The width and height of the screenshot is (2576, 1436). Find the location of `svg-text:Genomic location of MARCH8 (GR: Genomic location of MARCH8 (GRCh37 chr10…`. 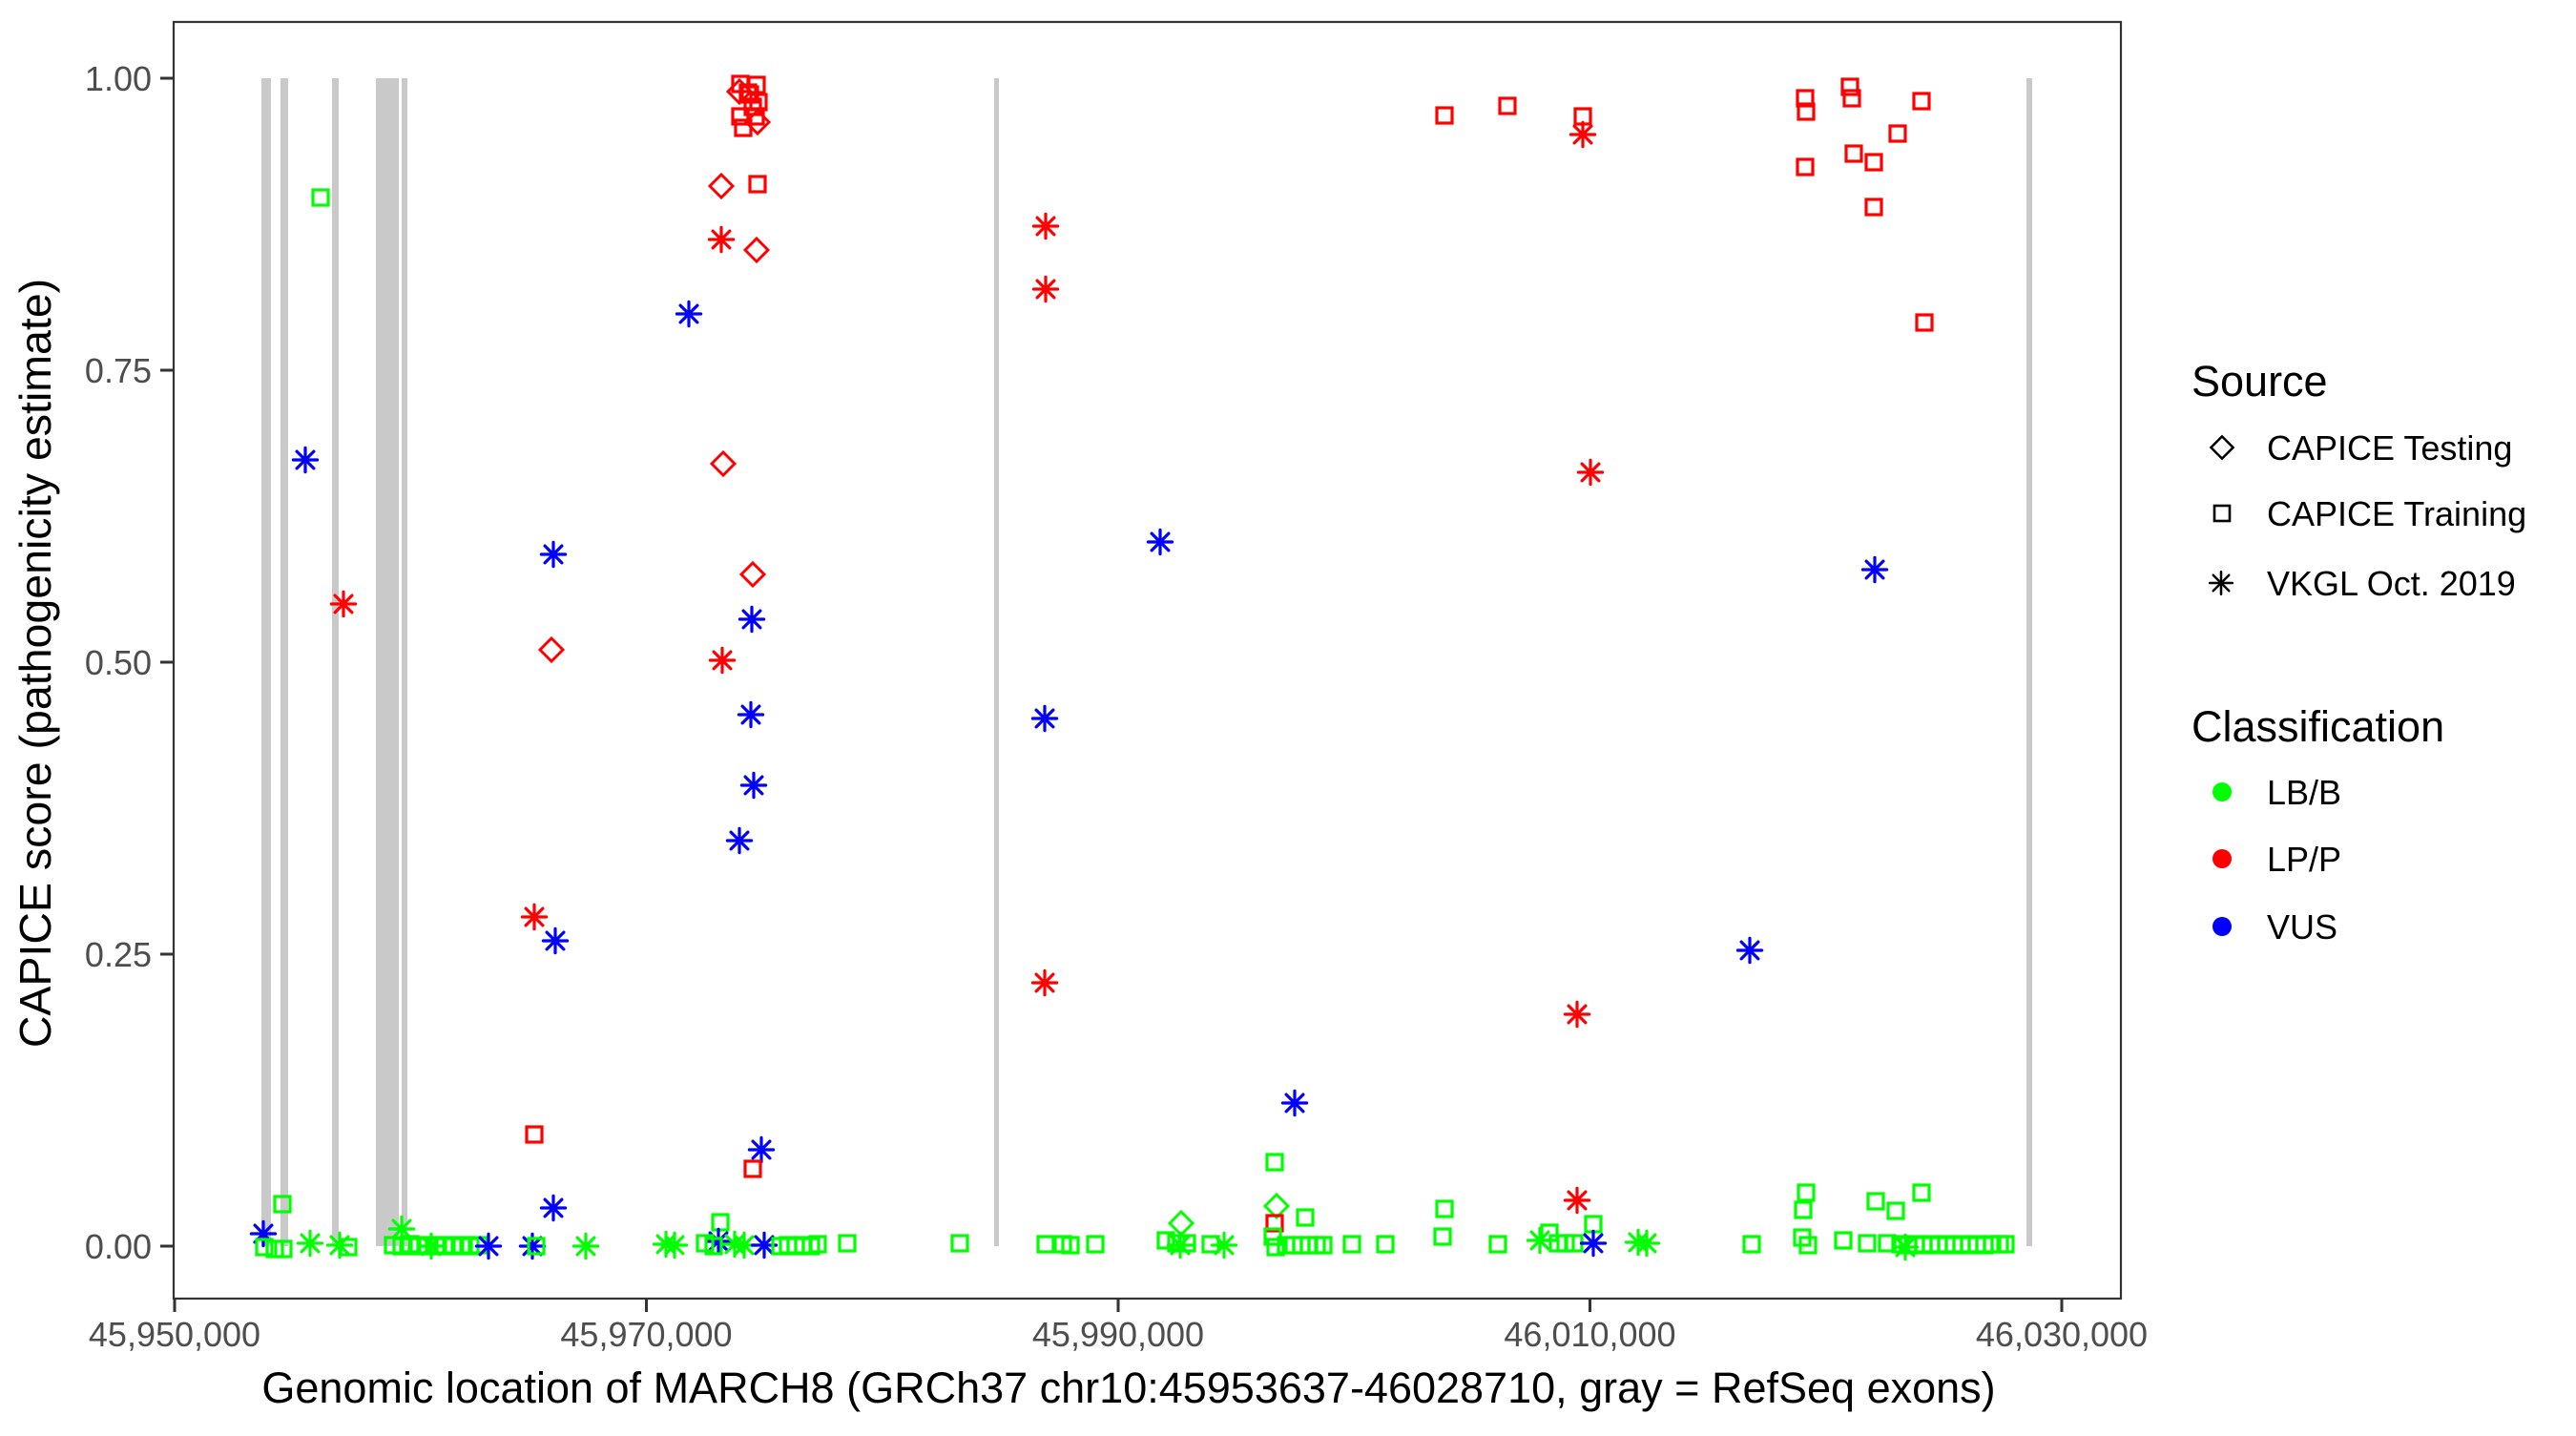

svg-text:Genomic location of MARCH8 (GR: Genomic location of MARCH8 (GRCh37 chr10… is located at coordinates (1128, 1387).